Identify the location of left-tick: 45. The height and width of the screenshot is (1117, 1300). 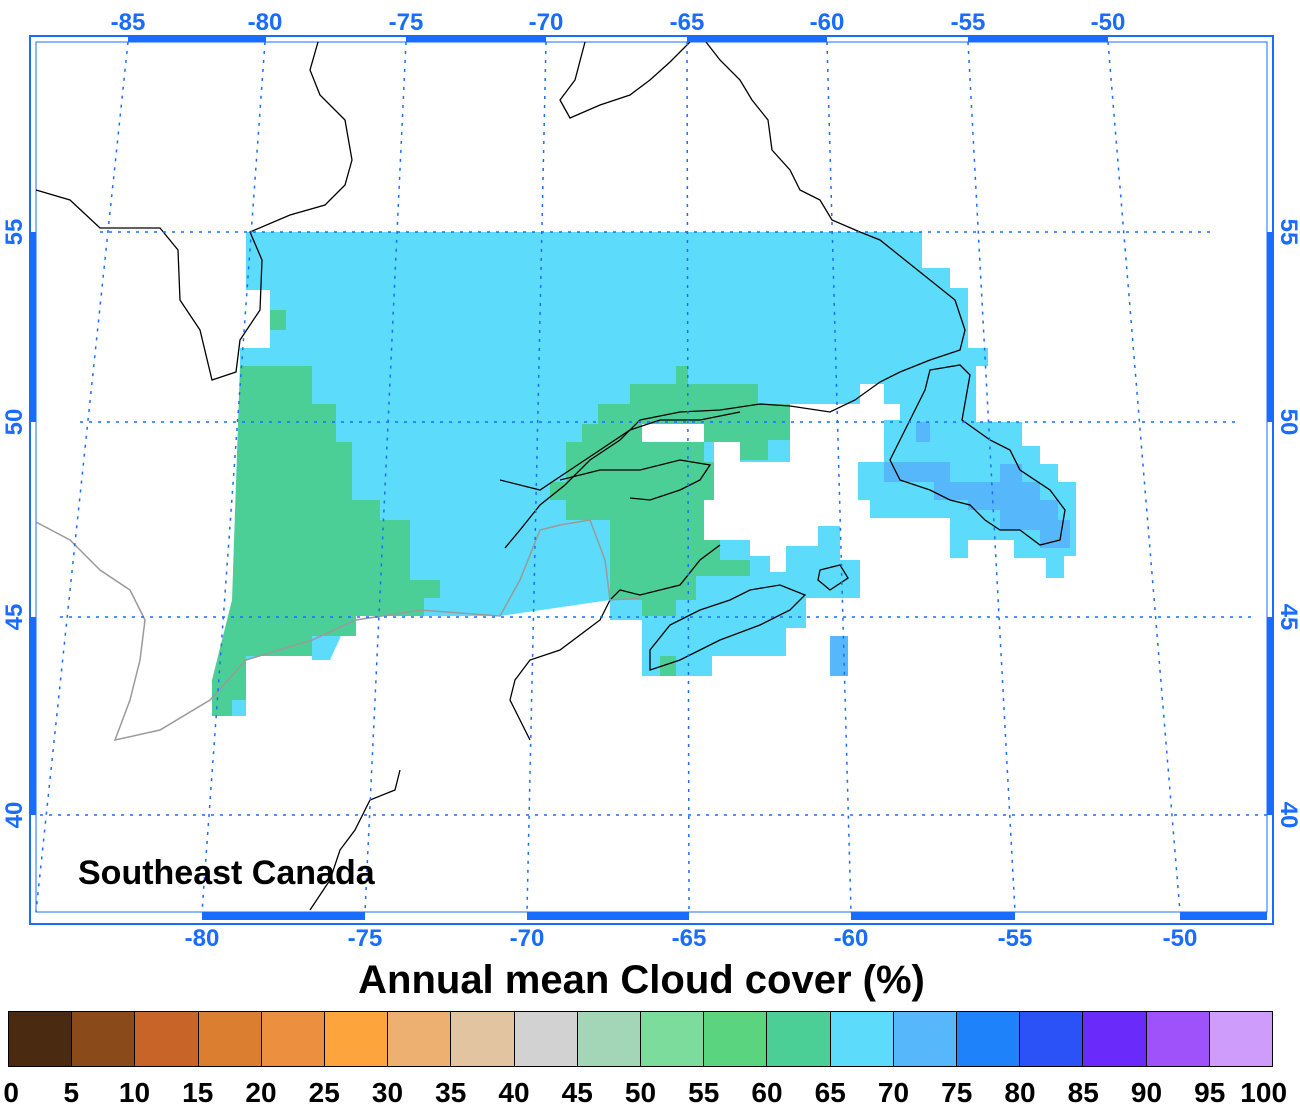
(14, 617).